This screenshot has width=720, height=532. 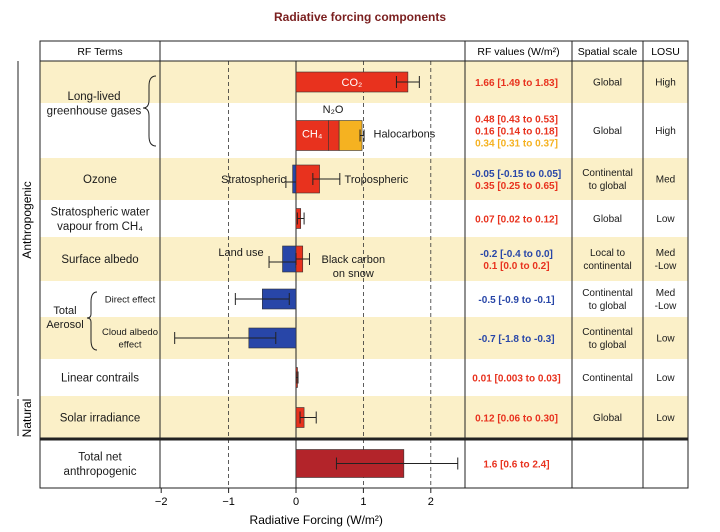 What do you see at coordinates (149, 111) in the screenshot?
I see `ghg-brace` at bounding box center [149, 111].